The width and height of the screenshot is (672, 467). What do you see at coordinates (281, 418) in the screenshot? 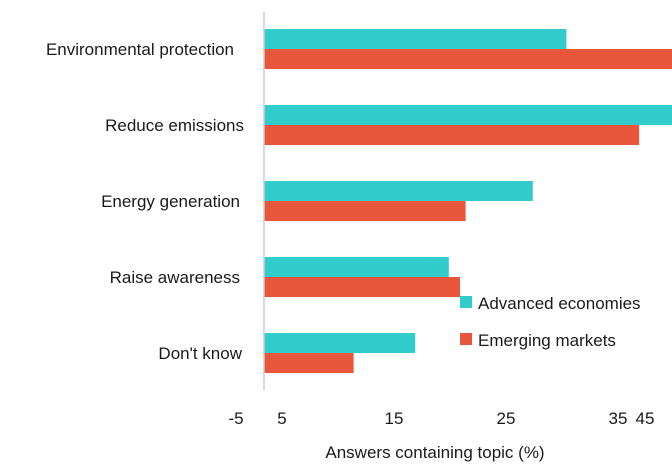
I see `x-tick-label: 5` at bounding box center [281, 418].